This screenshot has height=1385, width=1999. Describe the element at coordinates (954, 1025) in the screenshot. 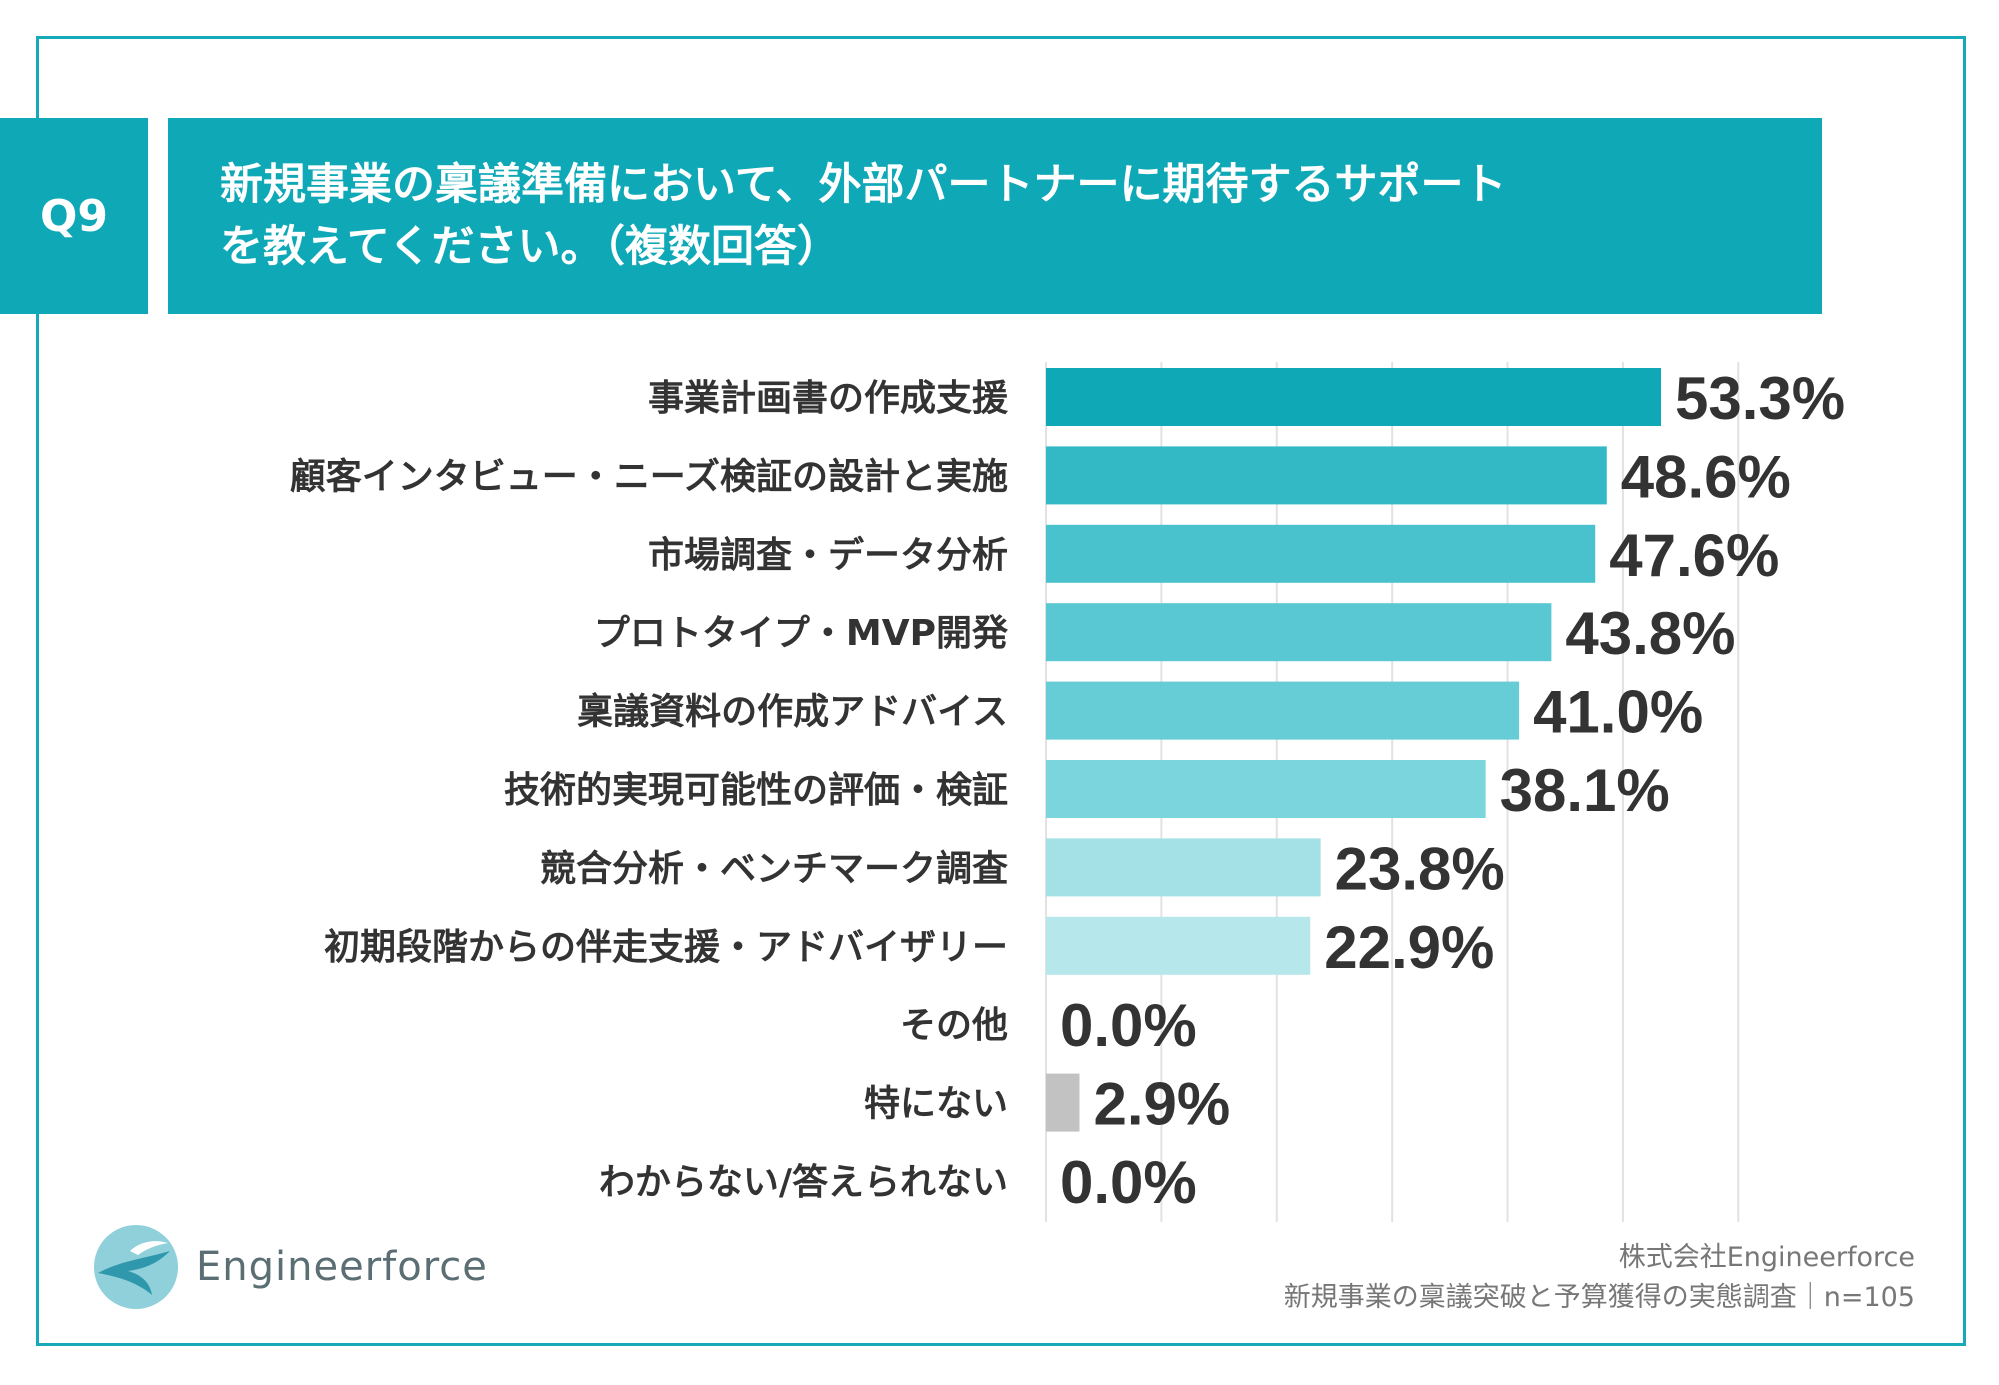

I see `category-label: その他` at that location.